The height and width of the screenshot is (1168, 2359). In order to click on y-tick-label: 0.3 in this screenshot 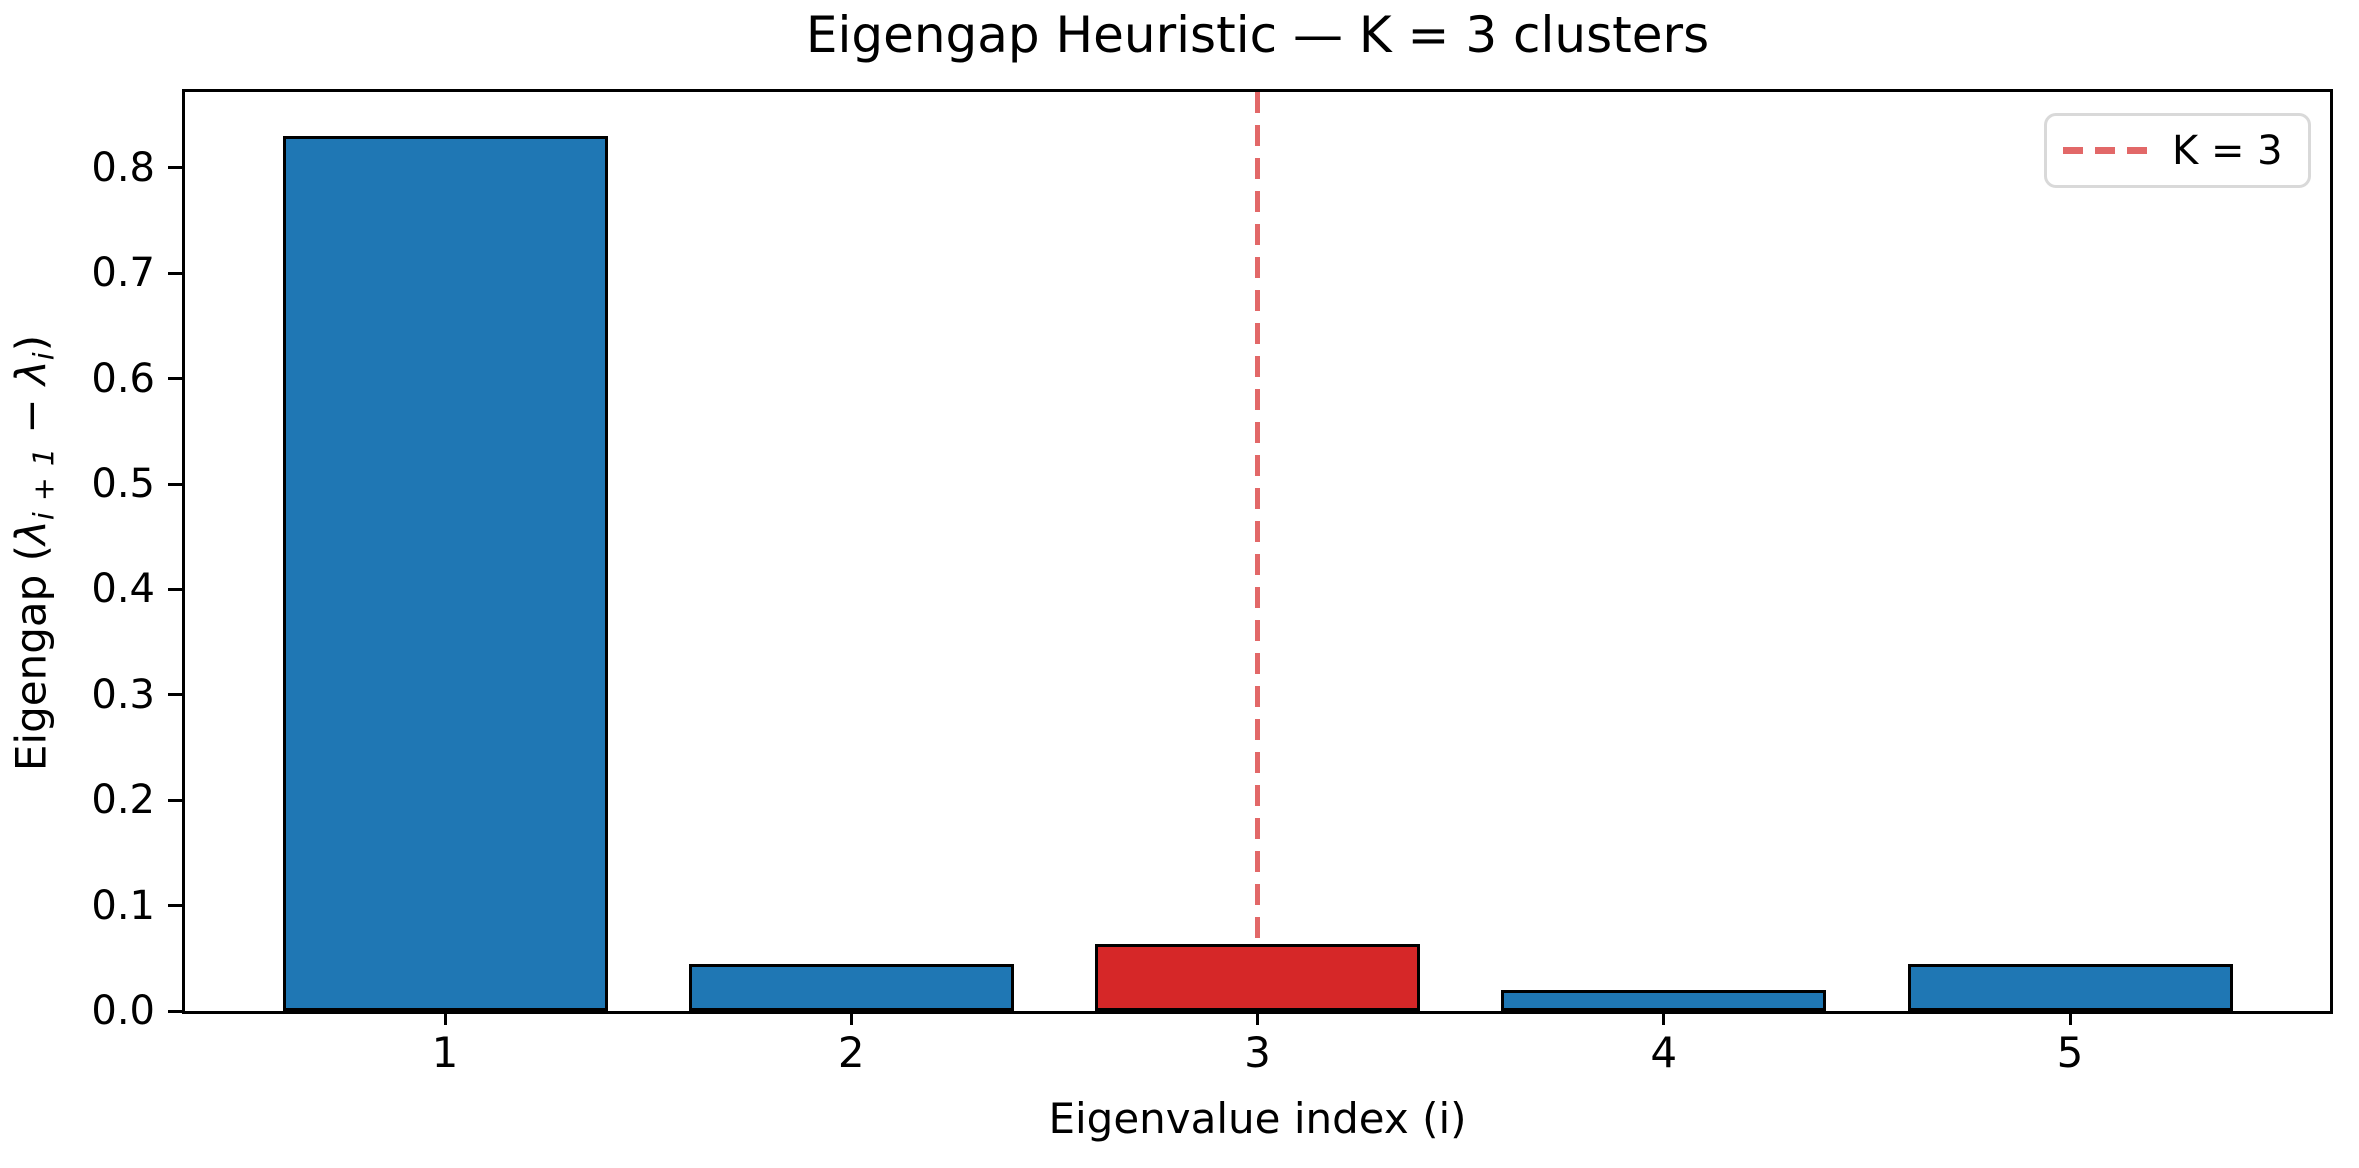, I will do `click(123, 694)`.